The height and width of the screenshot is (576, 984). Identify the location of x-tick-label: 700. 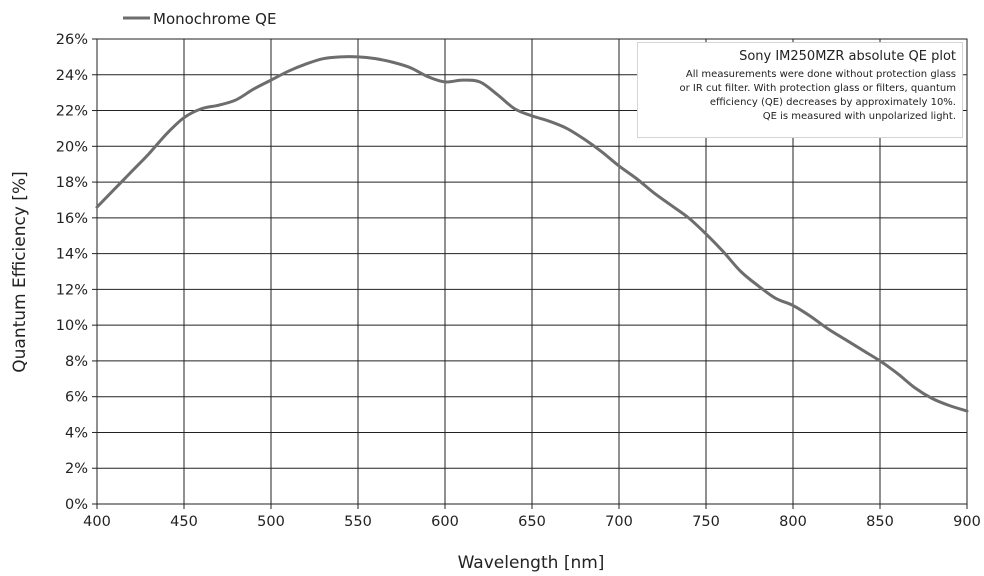
(619, 522).